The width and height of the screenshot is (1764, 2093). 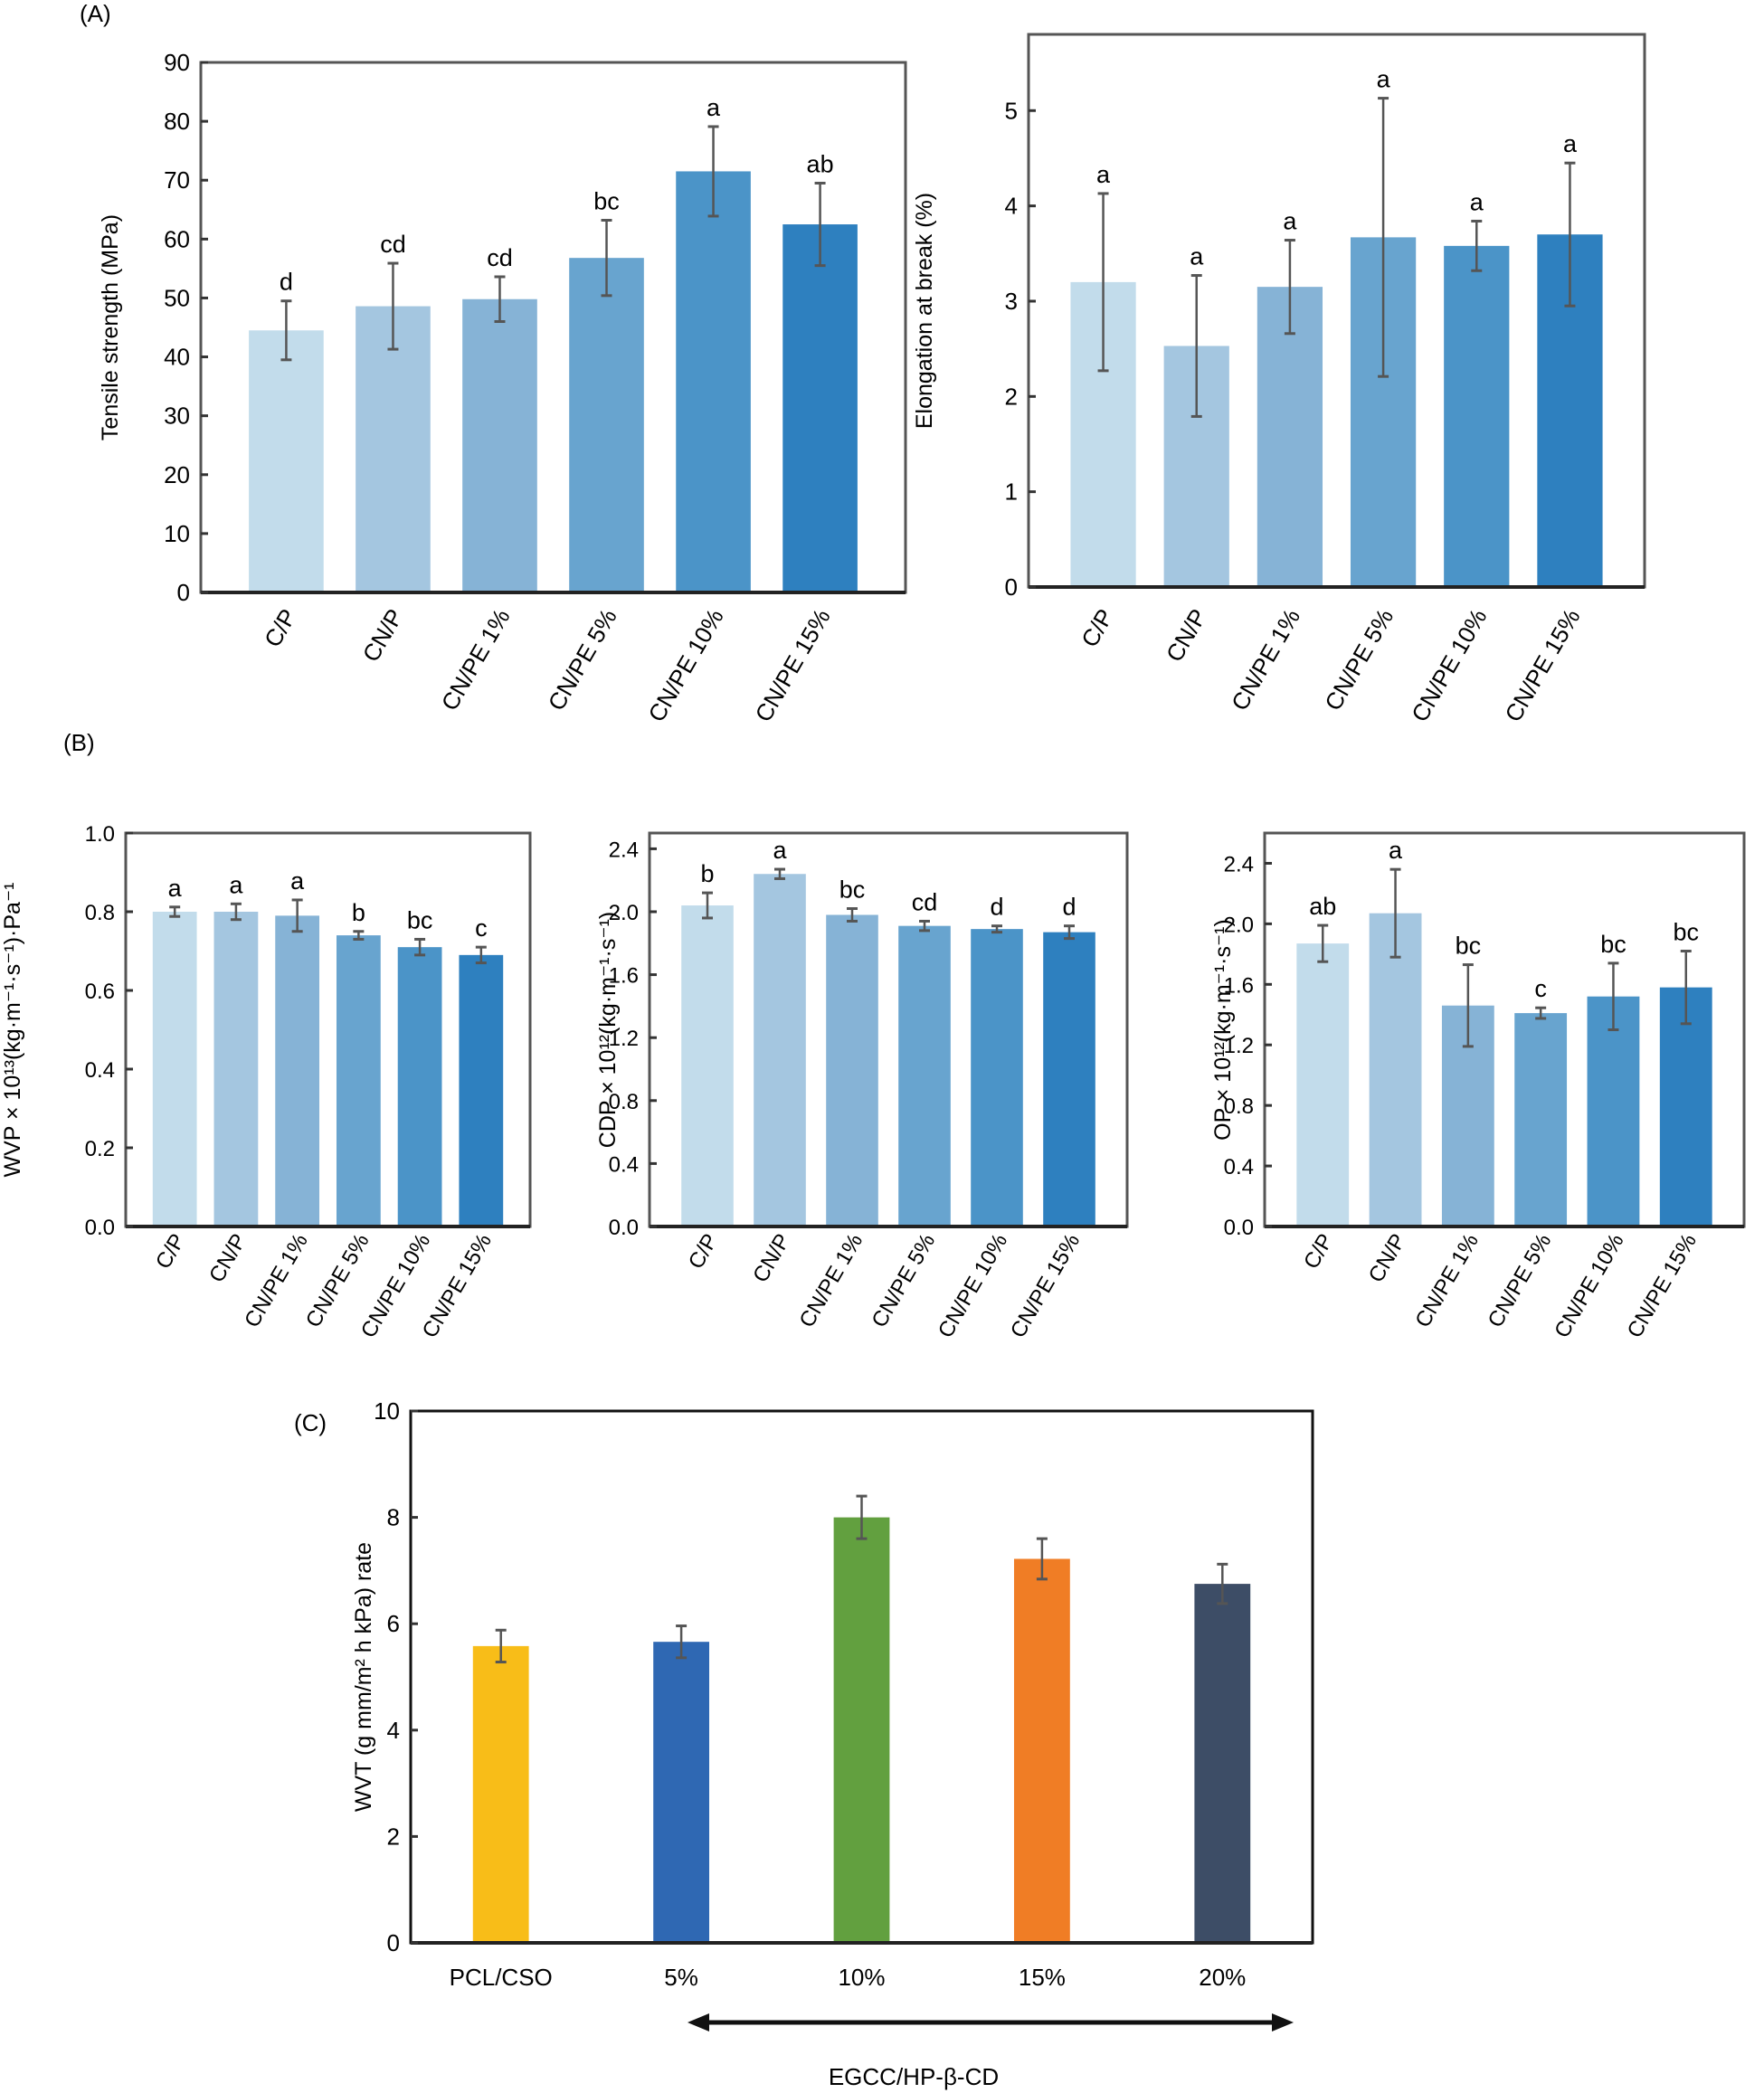 I want to click on y-tick-label: 10, so click(x=387, y=1411).